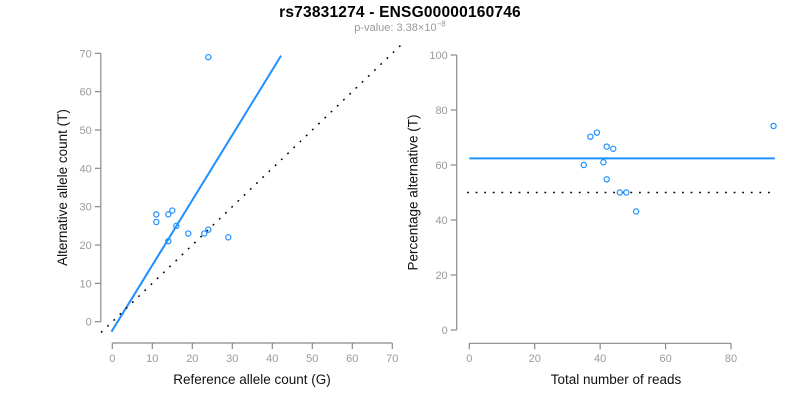  Describe the element at coordinates (400, 12) in the screenshot. I see `figure-title: rs73831274 - ENSG00000160746` at that location.